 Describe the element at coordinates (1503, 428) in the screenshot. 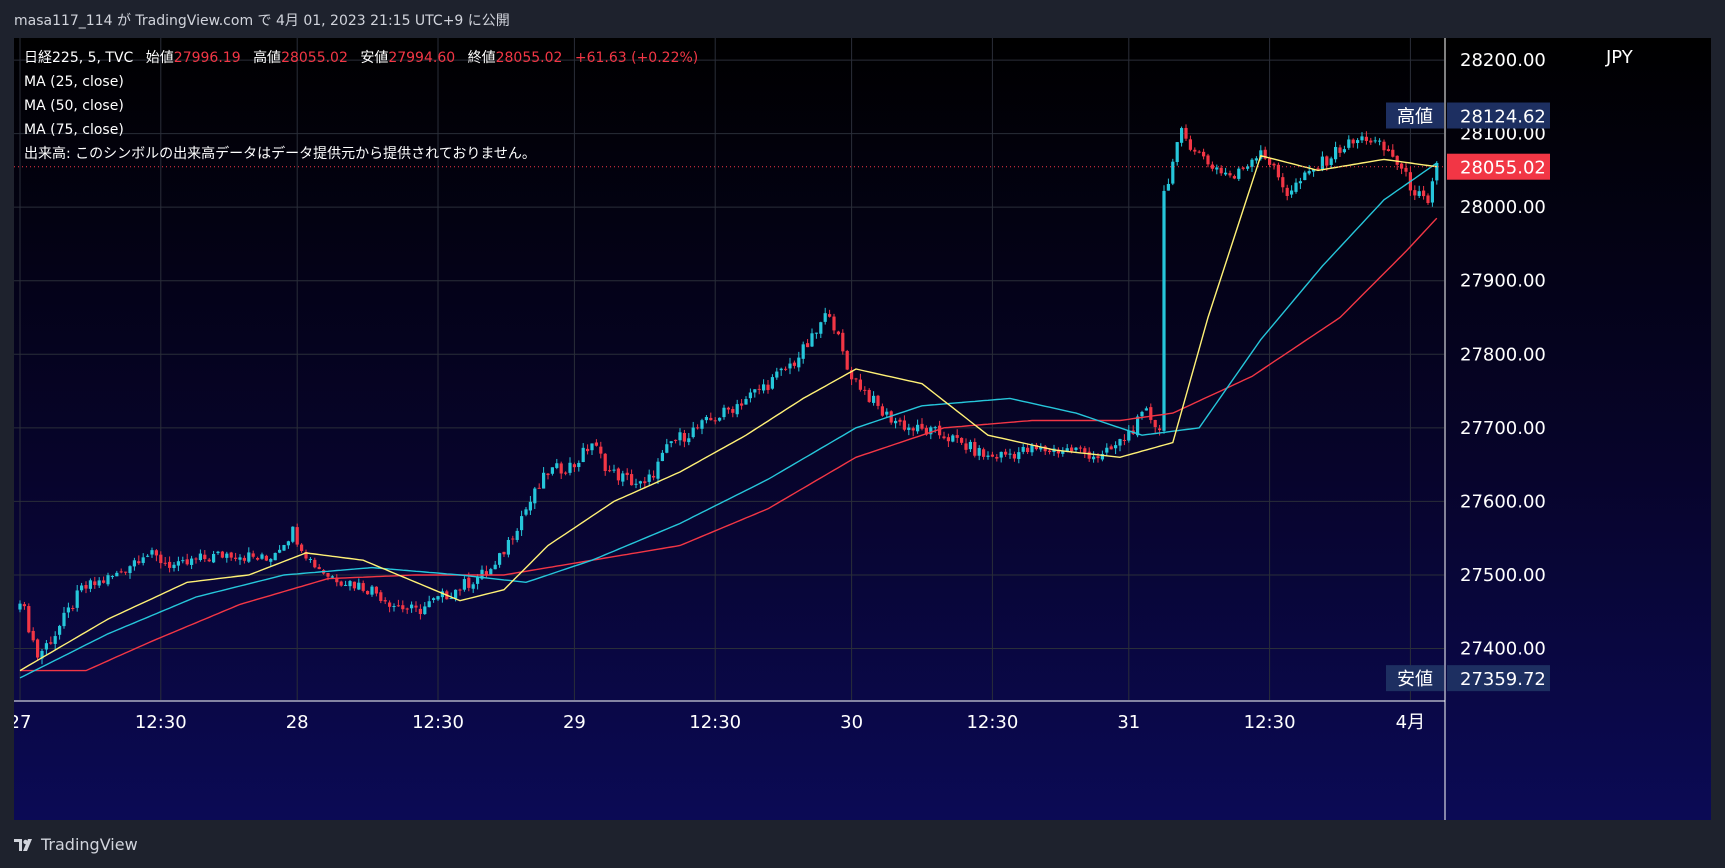

I see `price-tick-label: 27700.00` at that location.